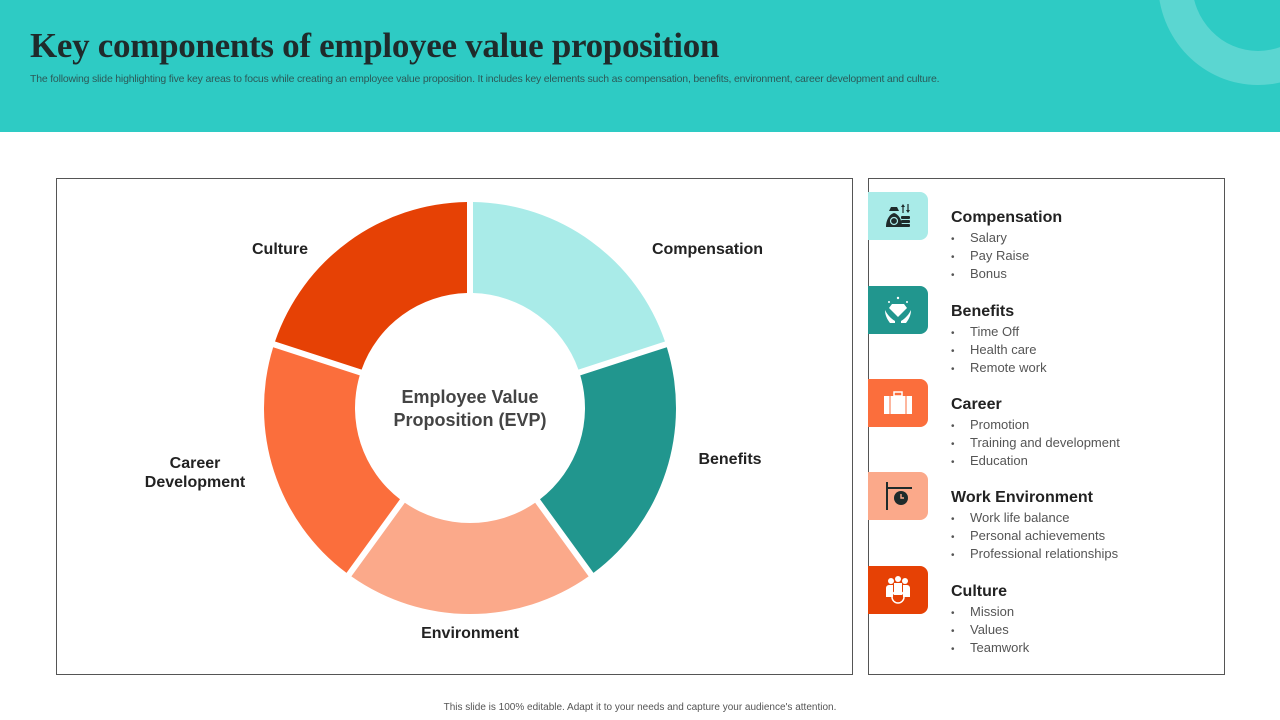 Image resolution: width=1280 pixels, height=720 pixels. I want to click on money-bag-icon, so click(898, 216).